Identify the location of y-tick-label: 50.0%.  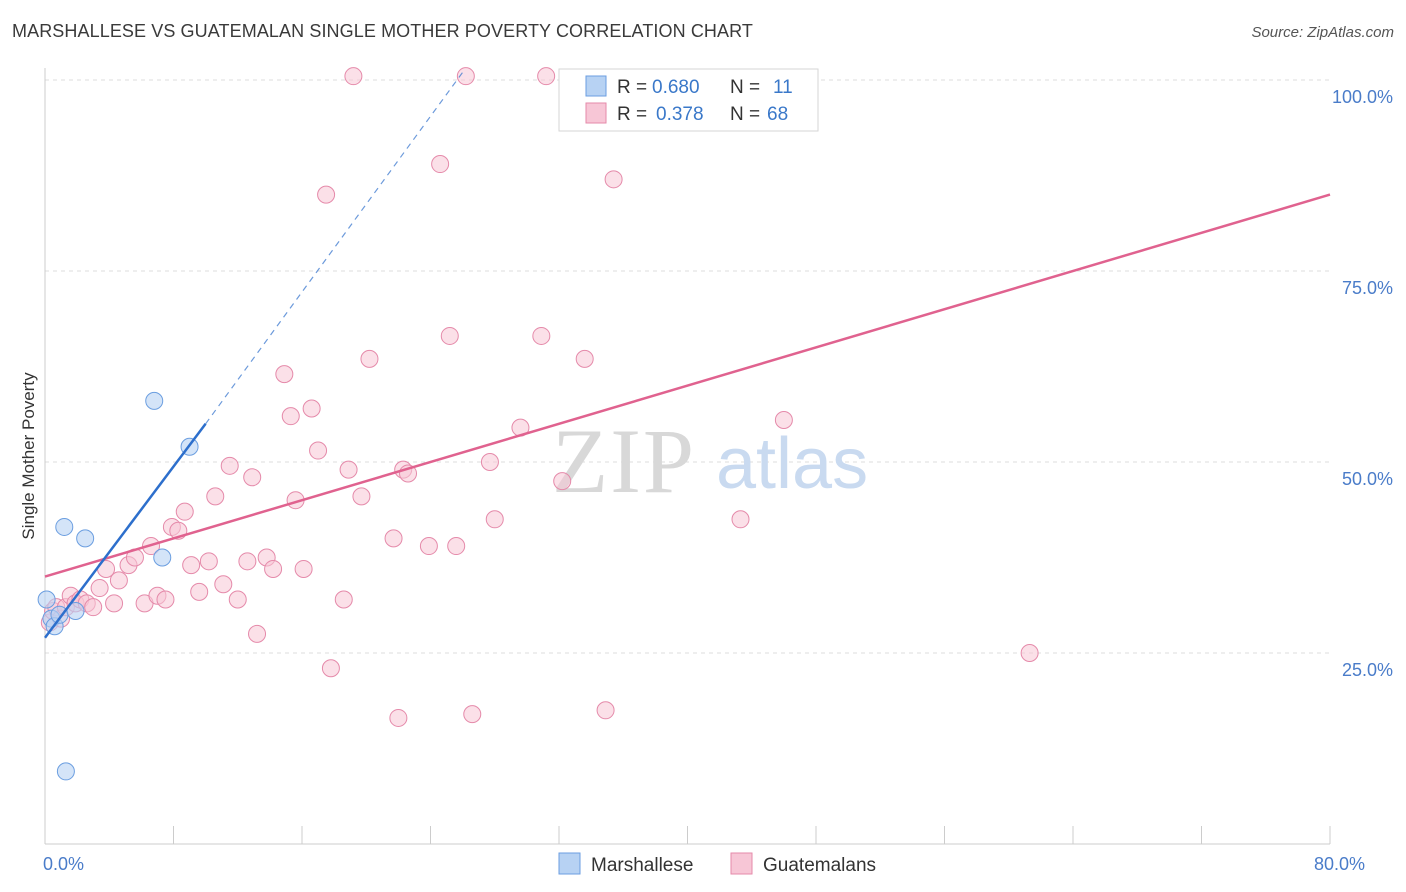
(1367, 479).